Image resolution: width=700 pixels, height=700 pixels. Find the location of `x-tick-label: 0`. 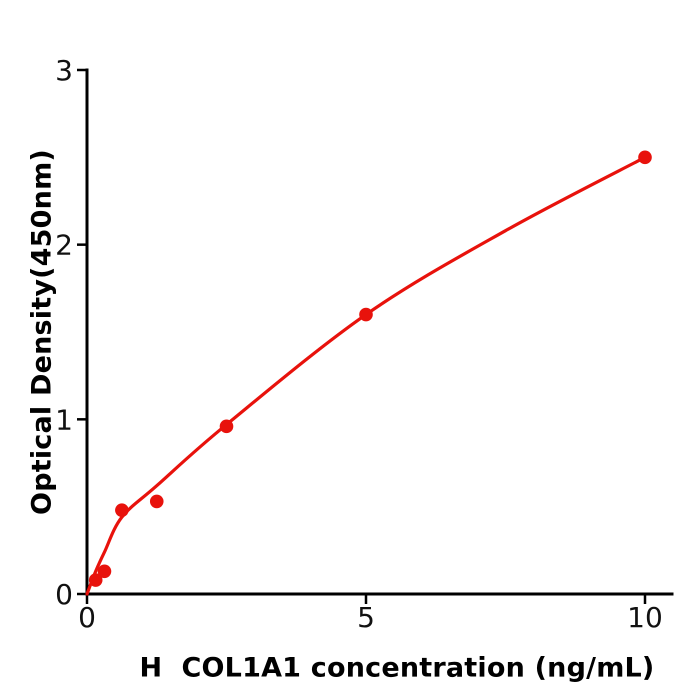

x-tick-label: 0 is located at coordinates (87, 617).